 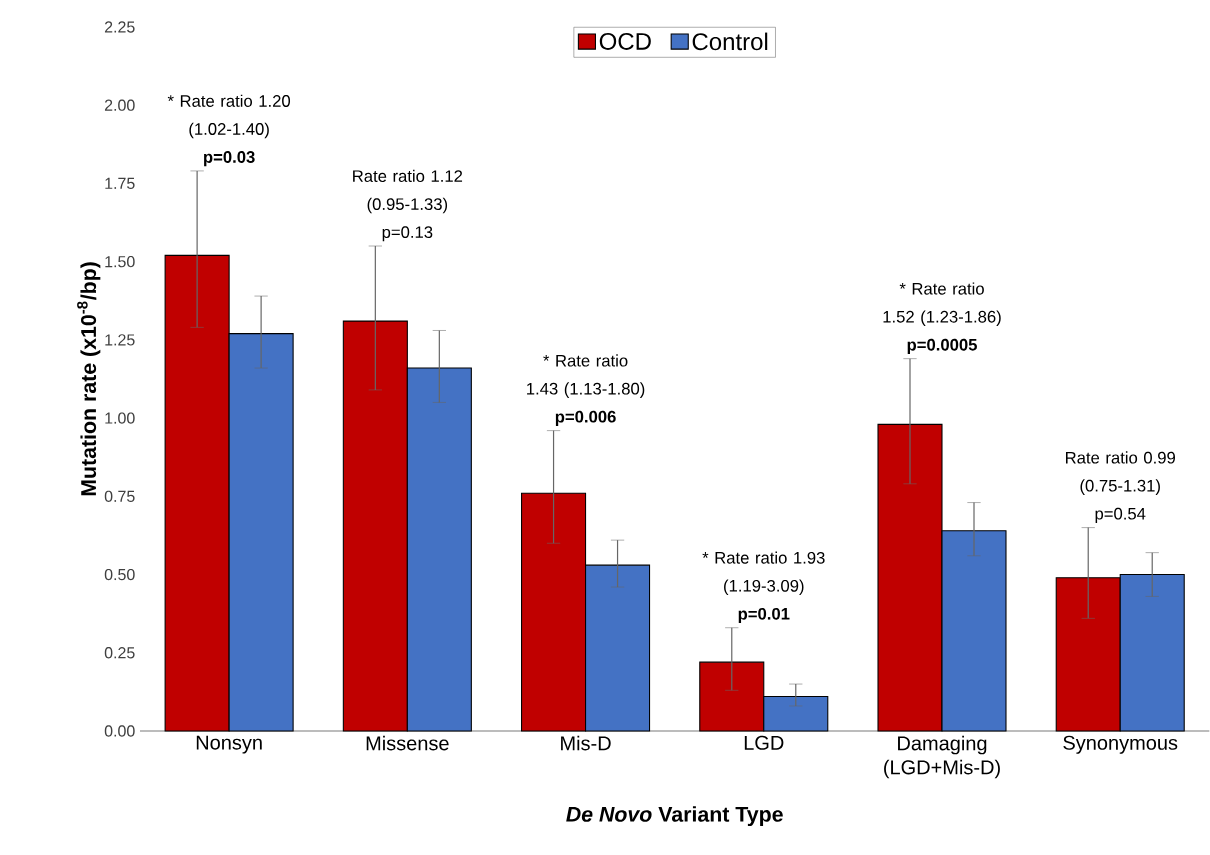 I want to click on annotation: * Rate ratio 1.43 (1.13-1.80) p=0.006, so click(x=586, y=390).